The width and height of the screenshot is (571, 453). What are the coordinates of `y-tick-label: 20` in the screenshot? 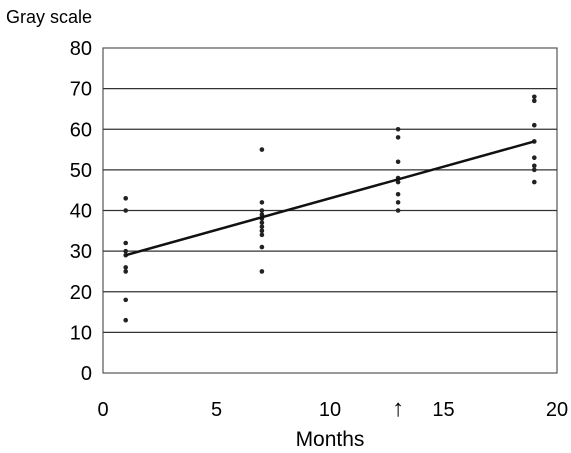 It's located at (81, 293).